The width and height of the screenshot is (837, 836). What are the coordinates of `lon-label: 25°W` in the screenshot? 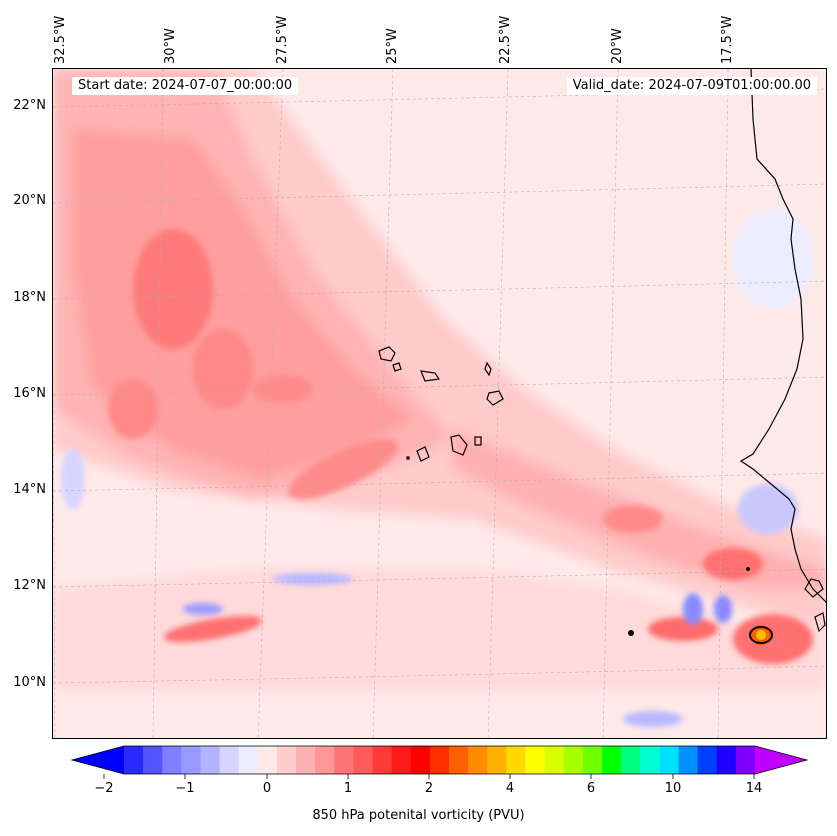 It's located at (392, 46).